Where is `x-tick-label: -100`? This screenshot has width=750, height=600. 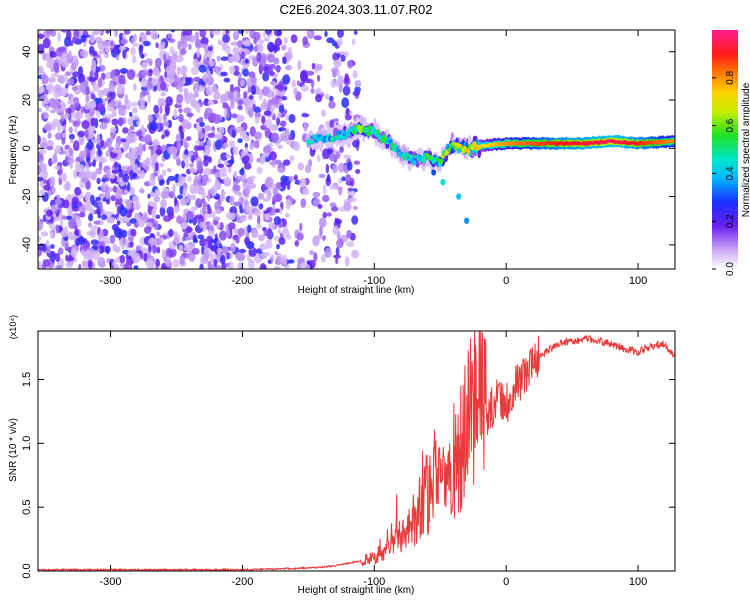
x-tick-label: -100 is located at coordinates (374, 582).